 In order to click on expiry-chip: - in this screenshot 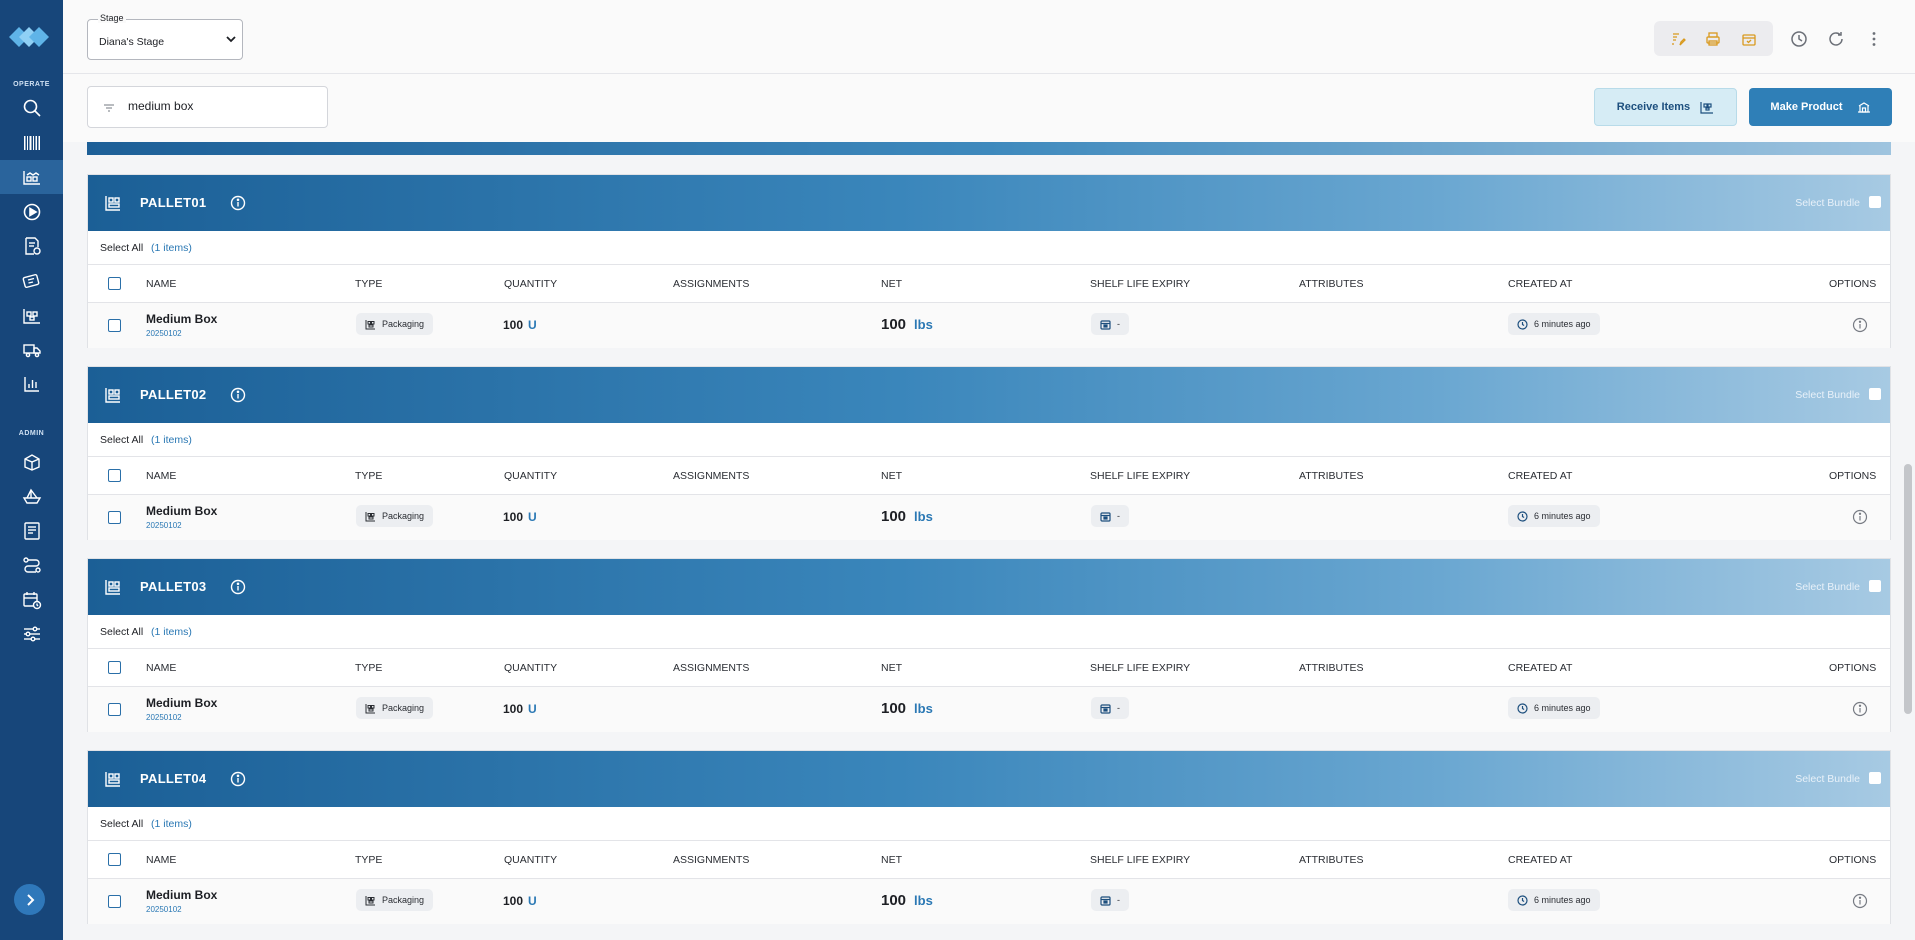, I will do `click(1110, 900)`.